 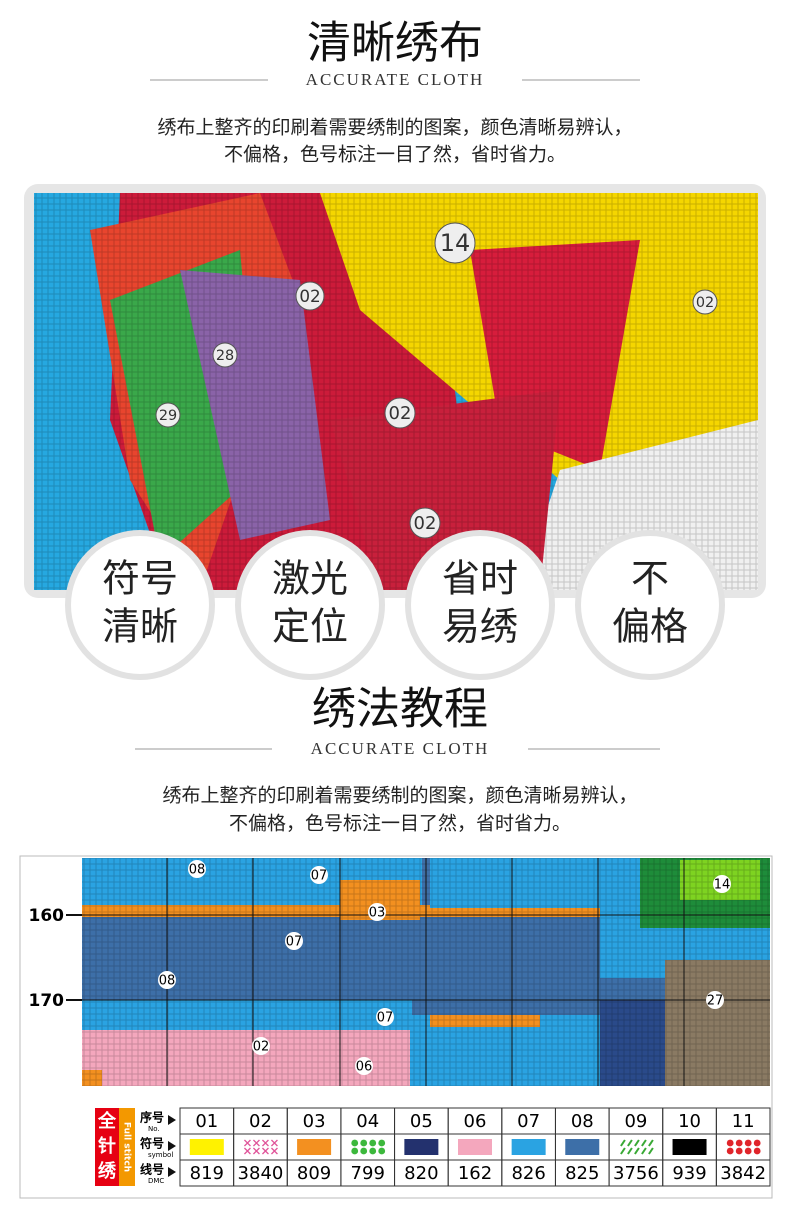 What do you see at coordinates (47, 916) in the screenshot?
I see `row-label: 160` at bounding box center [47, 916].